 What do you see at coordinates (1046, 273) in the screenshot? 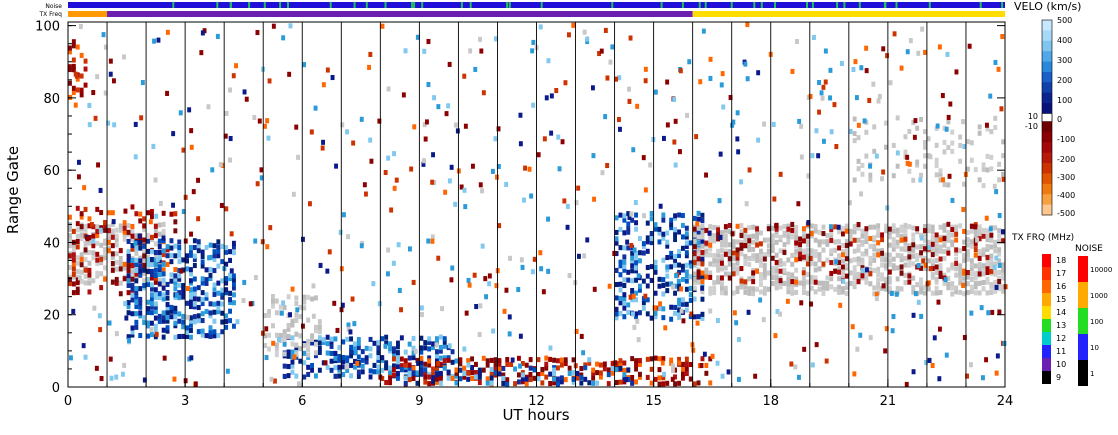
I see `txfreq-colorbar-swatch` at bounding box center [1046, 273].